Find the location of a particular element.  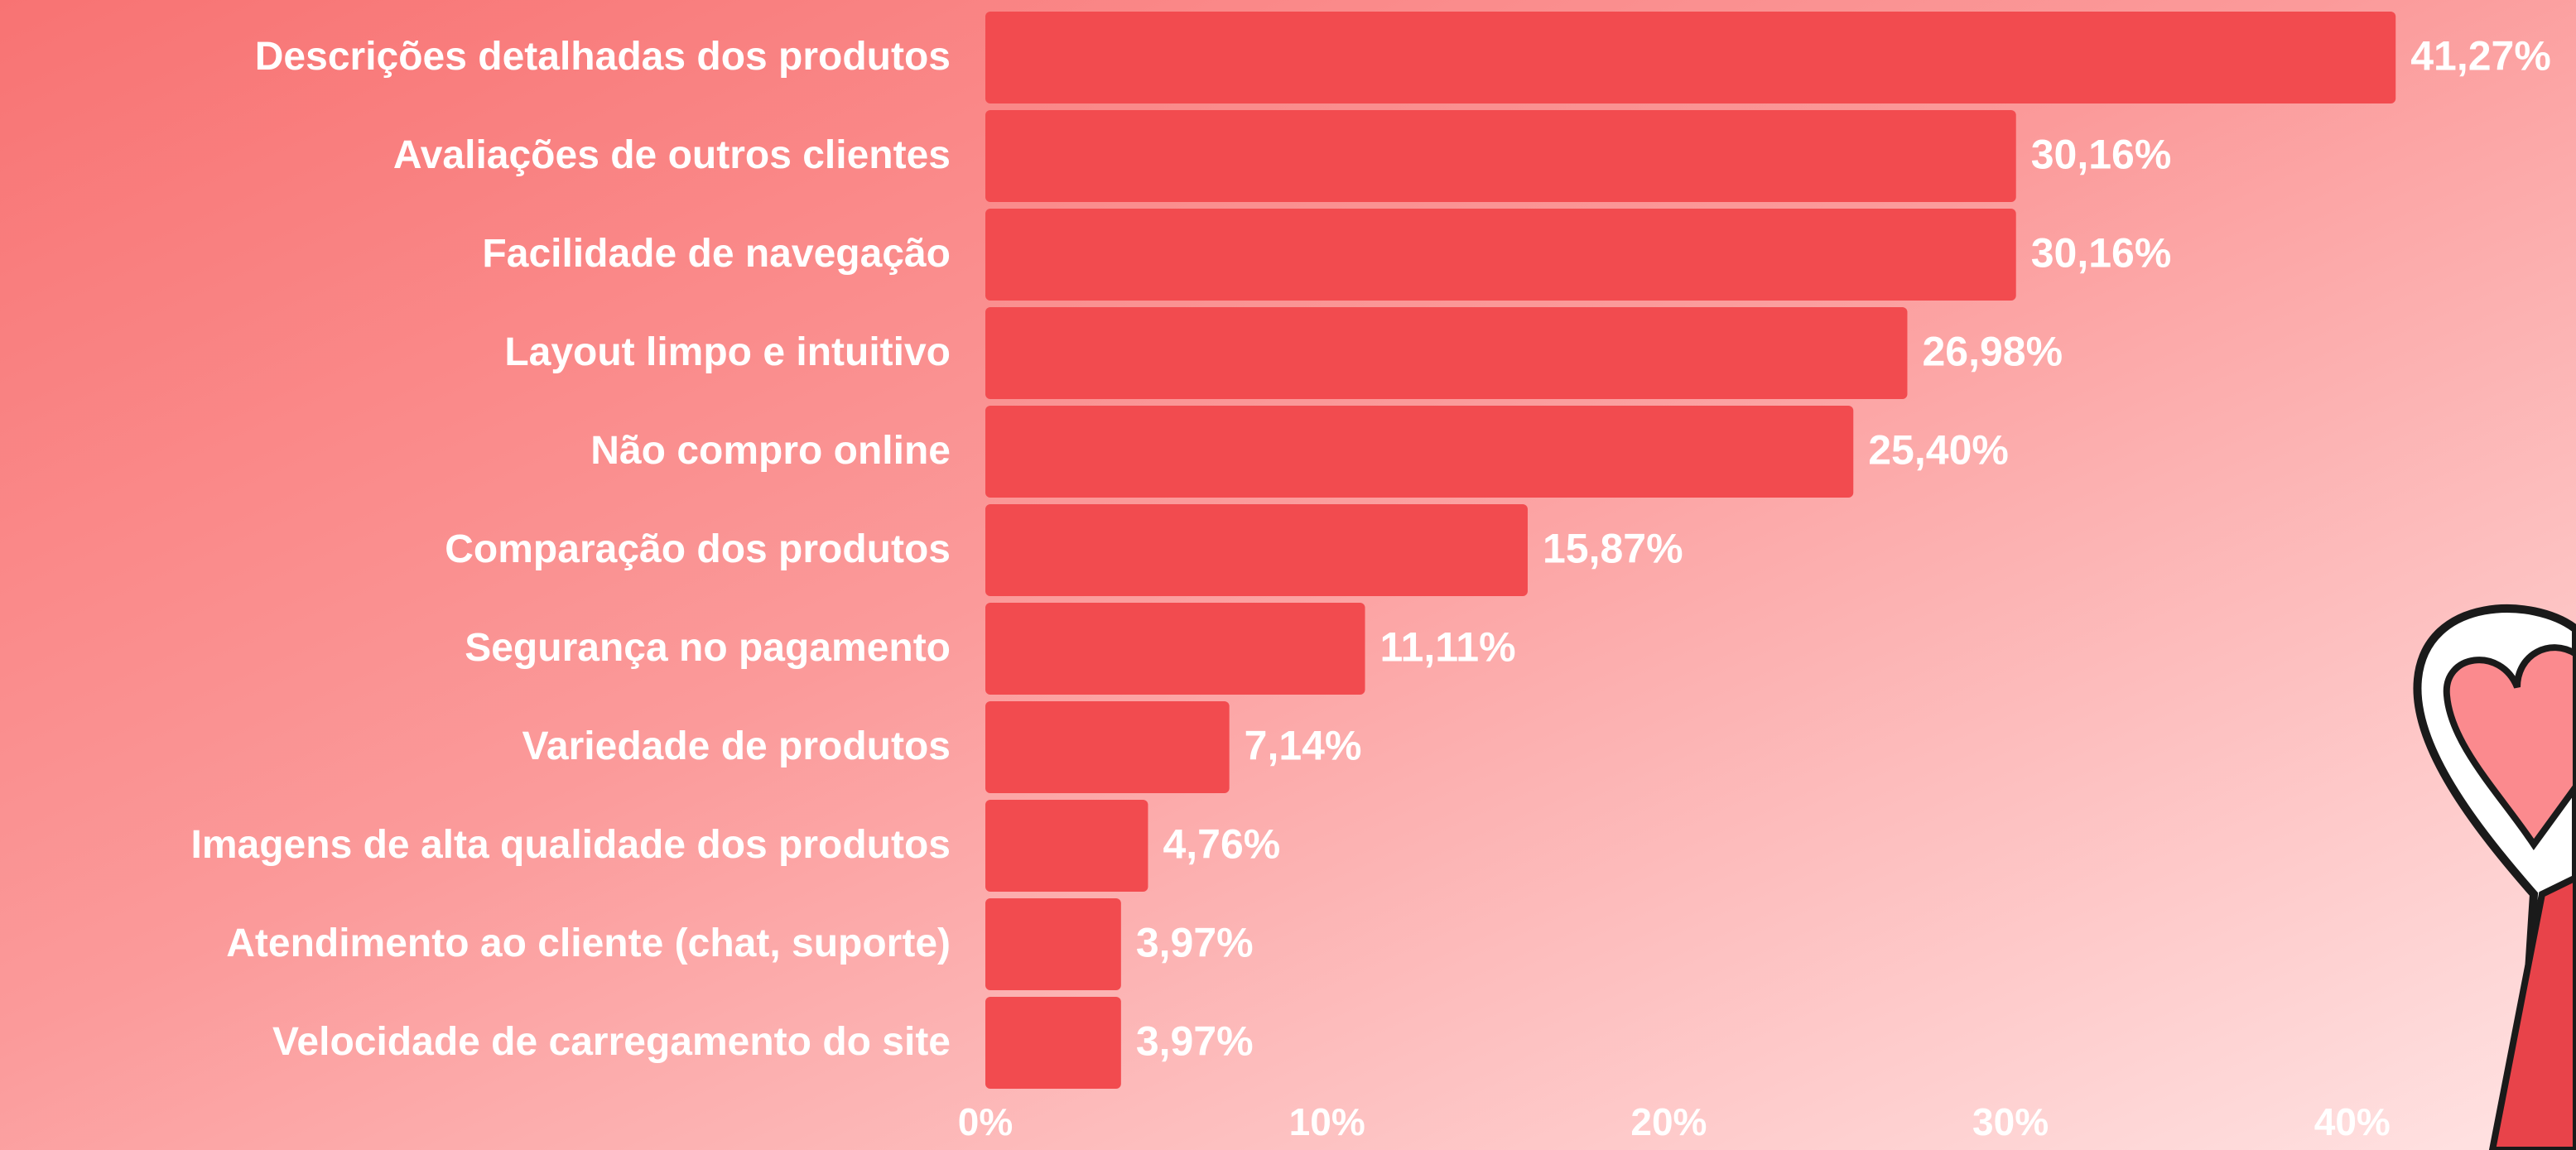

y-tick-label: Avaliações de outros clientes is located at coordinates (672, 155).